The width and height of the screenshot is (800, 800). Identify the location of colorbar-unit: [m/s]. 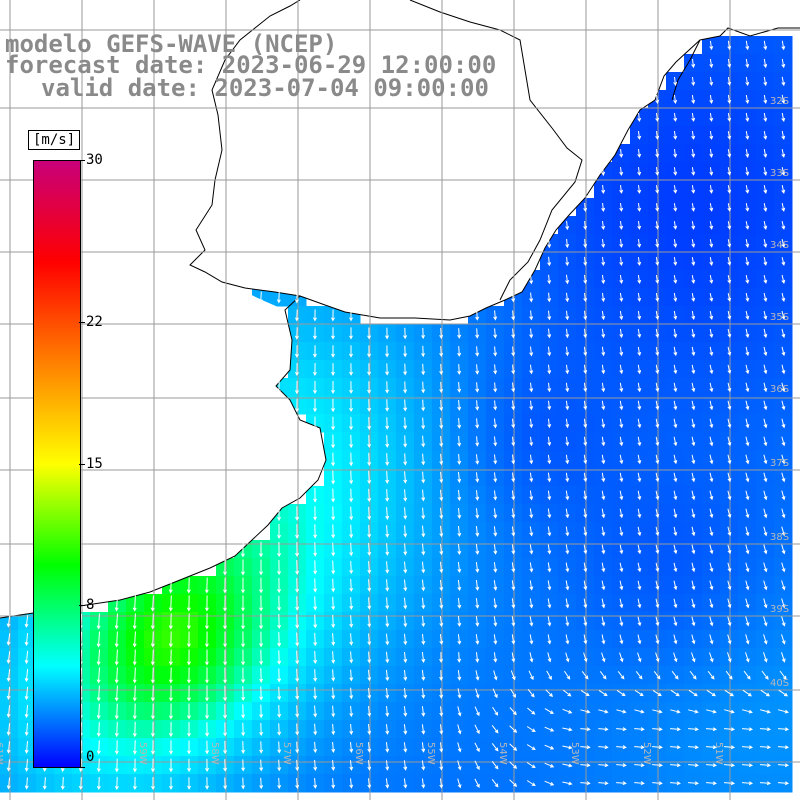
(54, 140).